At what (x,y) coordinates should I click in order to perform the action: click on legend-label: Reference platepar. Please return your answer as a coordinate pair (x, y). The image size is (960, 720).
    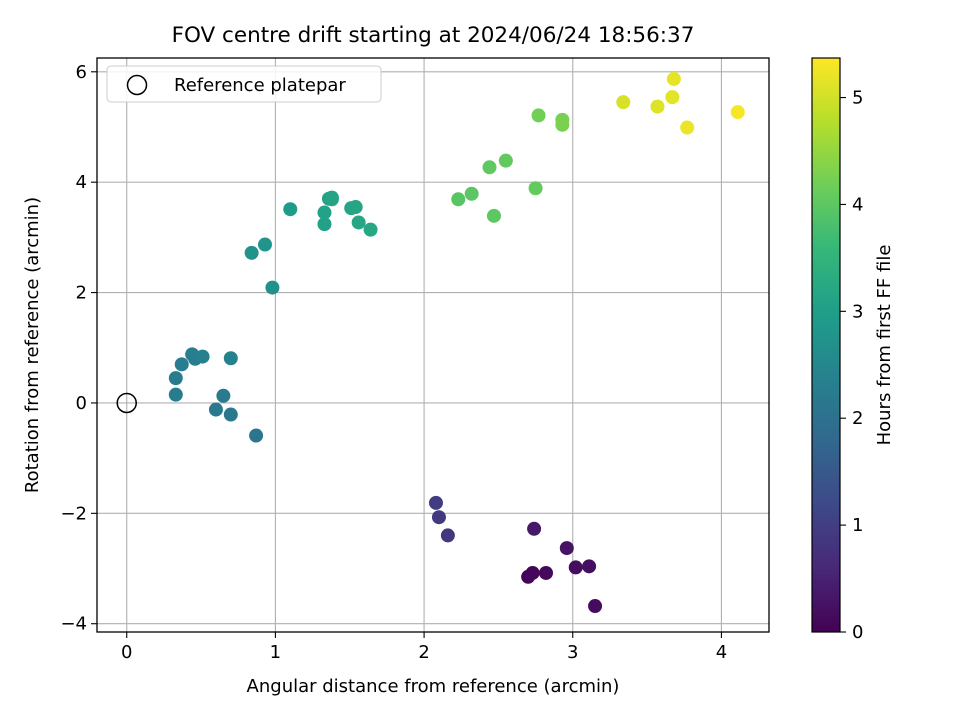
    Looking at the image, I should click on (260, 85).